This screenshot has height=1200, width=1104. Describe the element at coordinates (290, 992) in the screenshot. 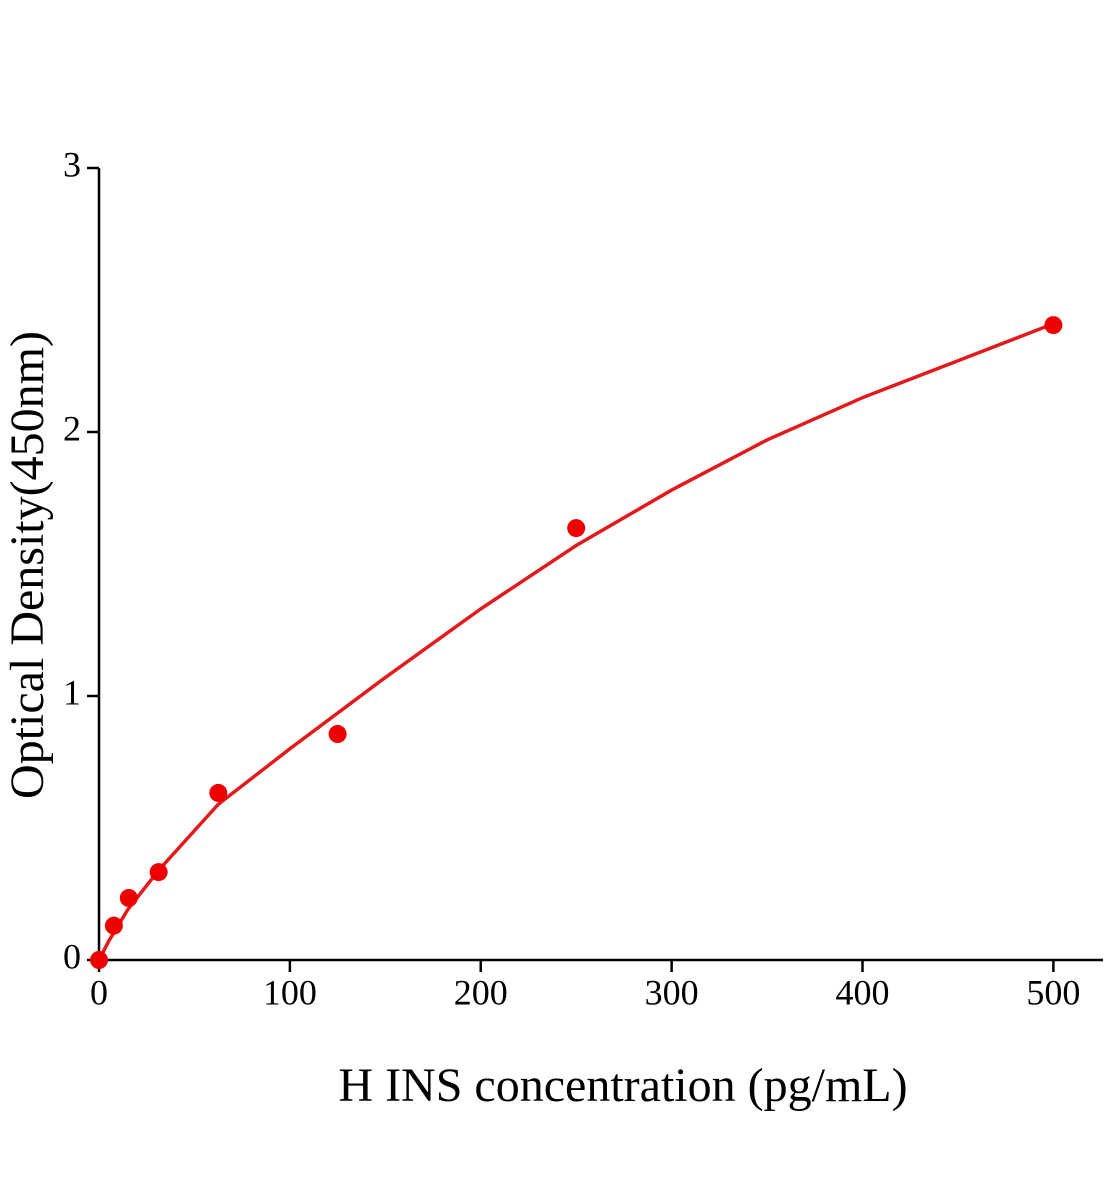

I see `x-tick-label: 100` at that location.